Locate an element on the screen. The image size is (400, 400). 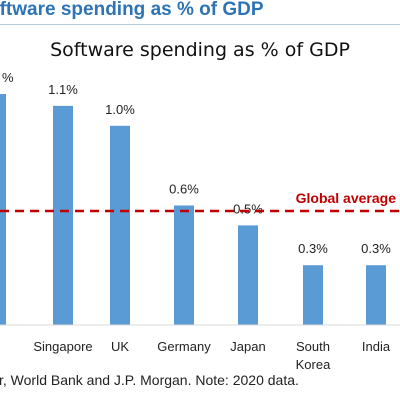
bar-india is located at coordinates (376, 295).